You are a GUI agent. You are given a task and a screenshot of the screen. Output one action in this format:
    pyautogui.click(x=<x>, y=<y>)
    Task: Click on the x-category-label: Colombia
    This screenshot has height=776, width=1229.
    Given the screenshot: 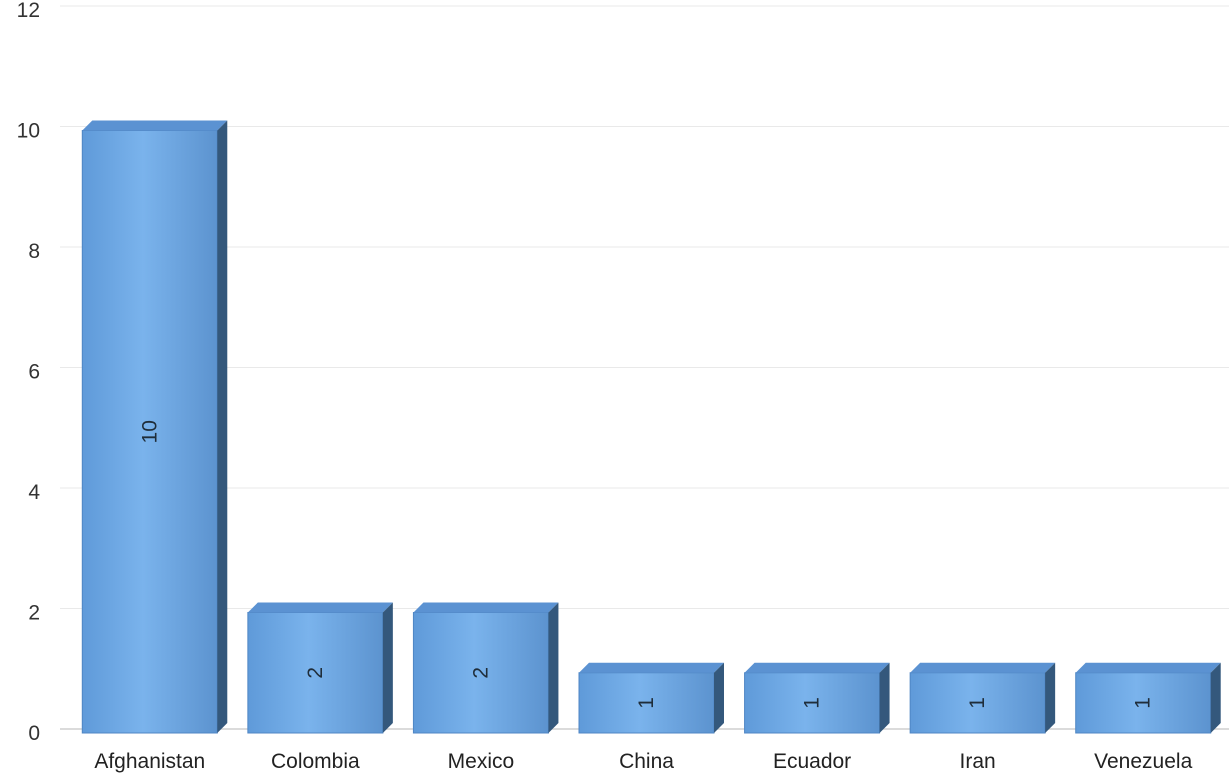 What is the action you would take?
    pyautogui.click(x=315, y=761)
    